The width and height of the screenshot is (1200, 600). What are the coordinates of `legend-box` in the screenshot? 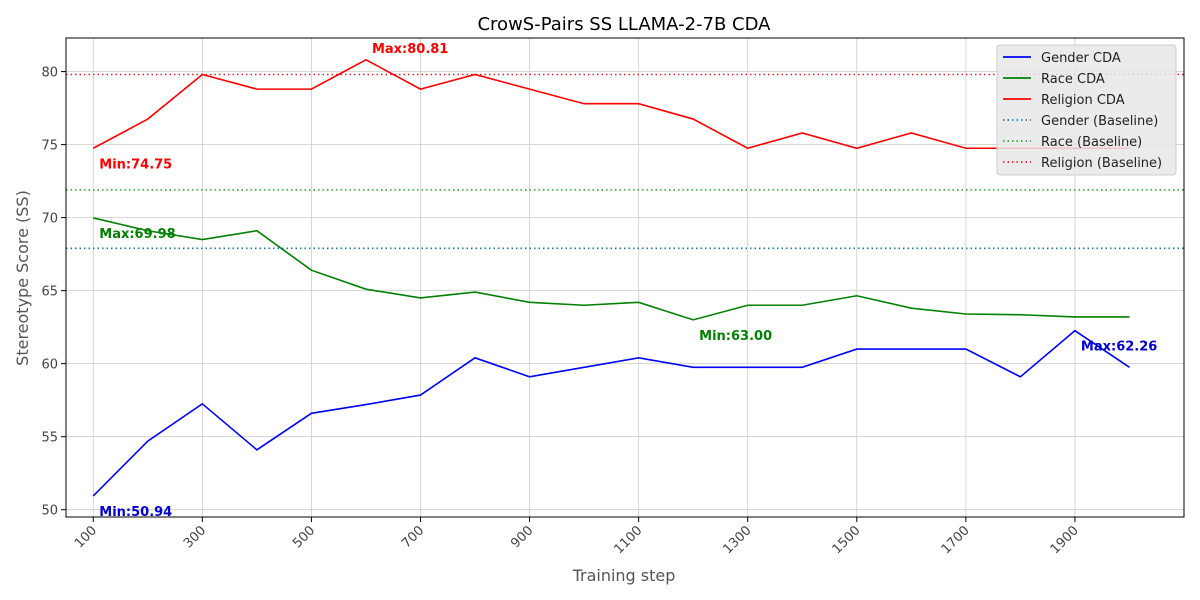 It's located at (1086, 110).